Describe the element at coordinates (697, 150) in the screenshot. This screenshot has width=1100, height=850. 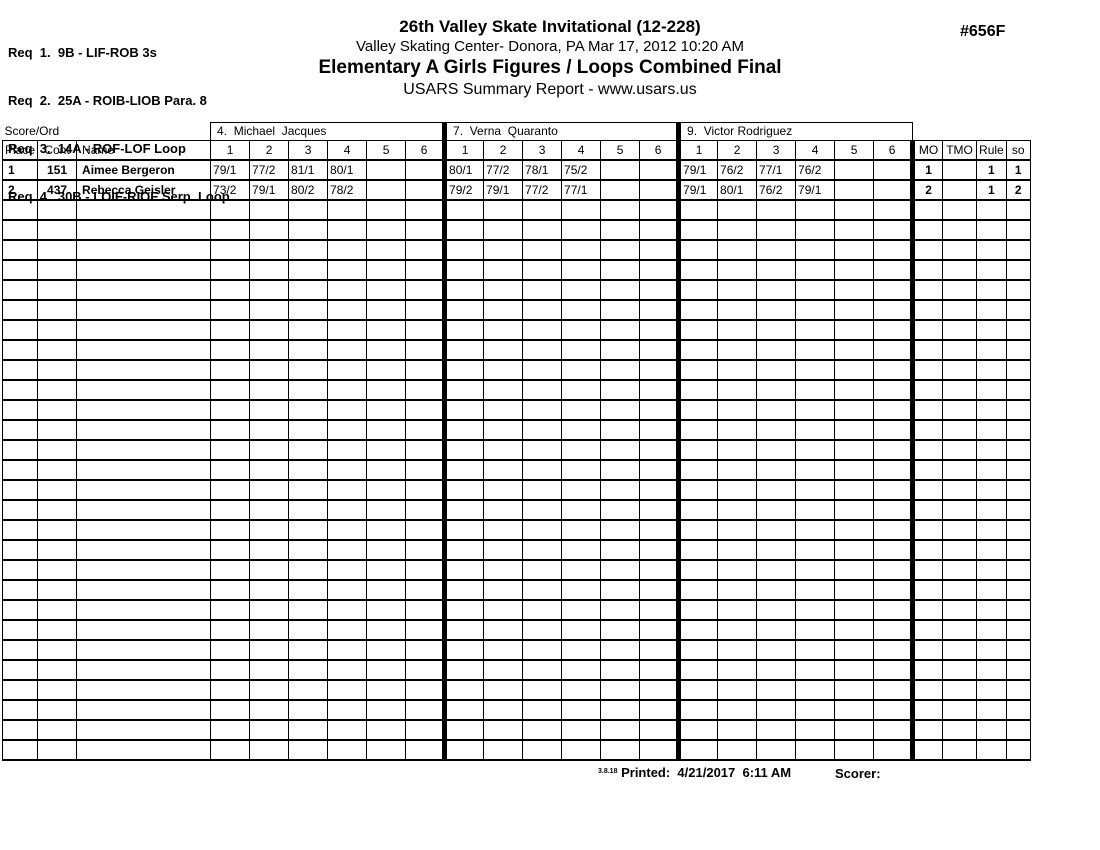
I see `col-header-score-1: 1` at that location.